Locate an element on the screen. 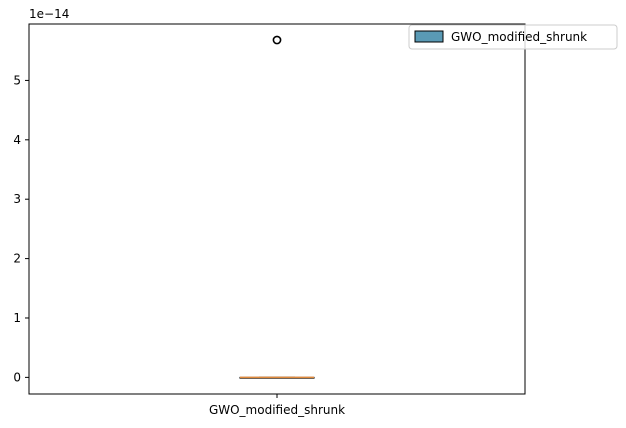 This screenshot has width=626, height=428. y-tick-label: 1 is located at coordinates (17, 318).